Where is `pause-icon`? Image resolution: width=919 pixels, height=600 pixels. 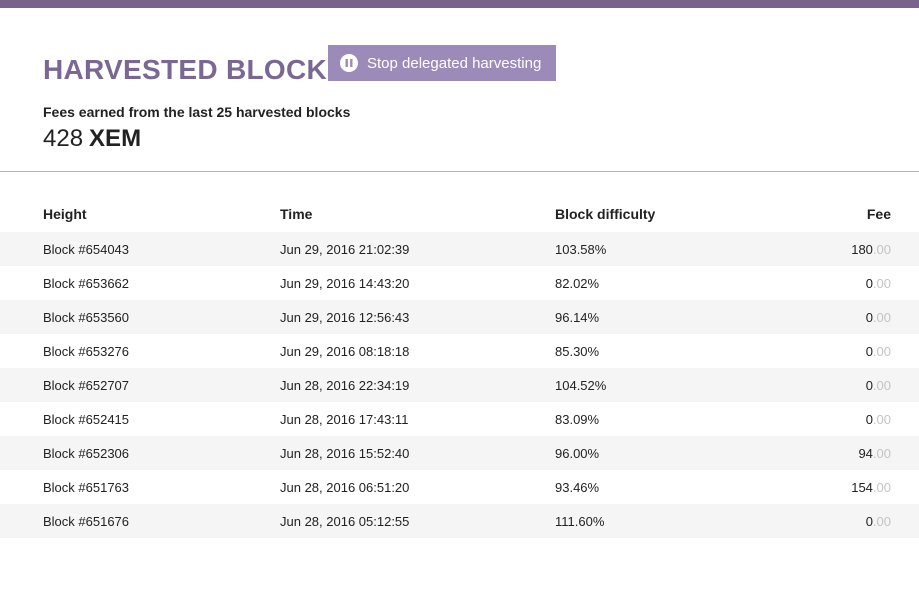 pause-icon is located at coordinates (349, 63).